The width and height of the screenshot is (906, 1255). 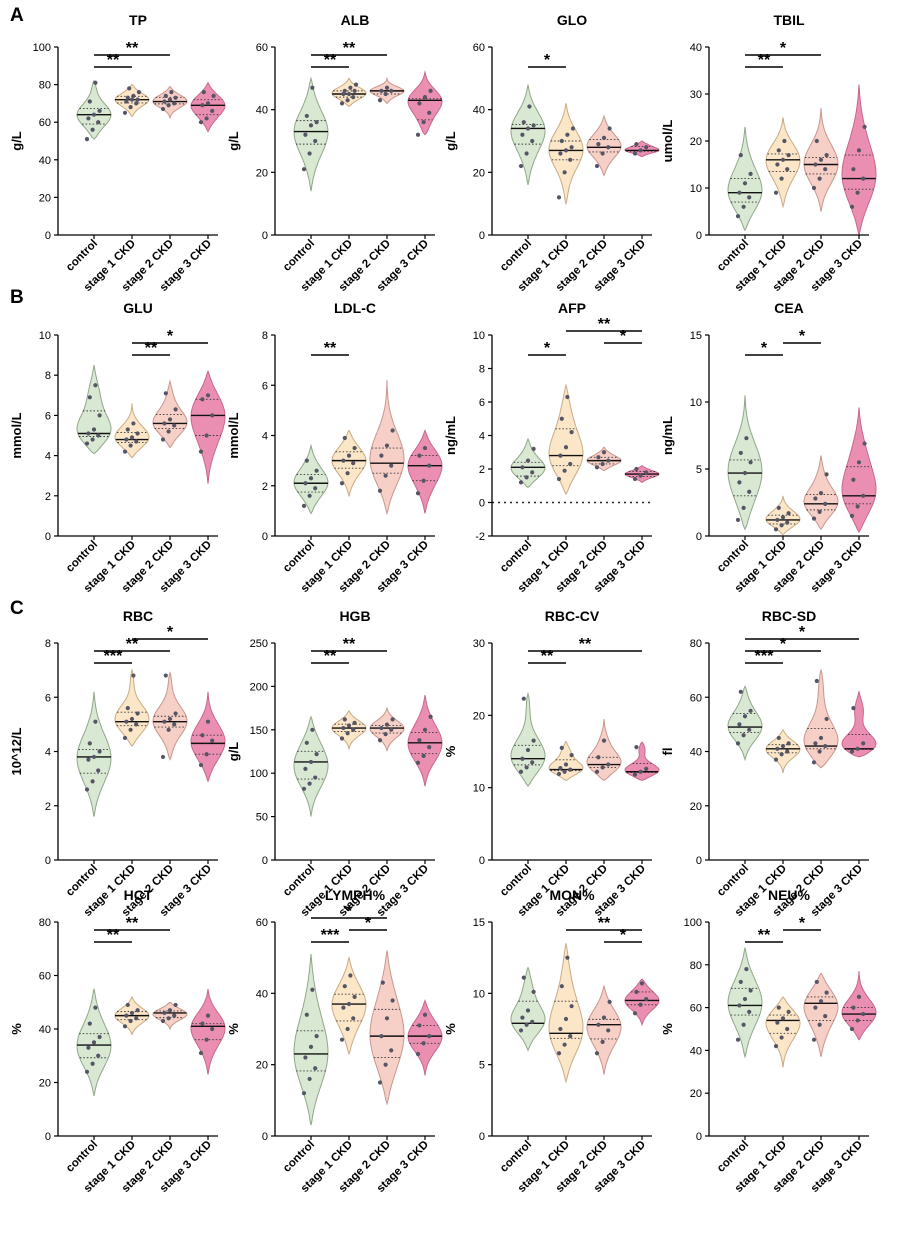 What do you see at coordinates (138, 308) in the screenshot?
I see `chart-title: GLU` at bounding box center [138, 308].